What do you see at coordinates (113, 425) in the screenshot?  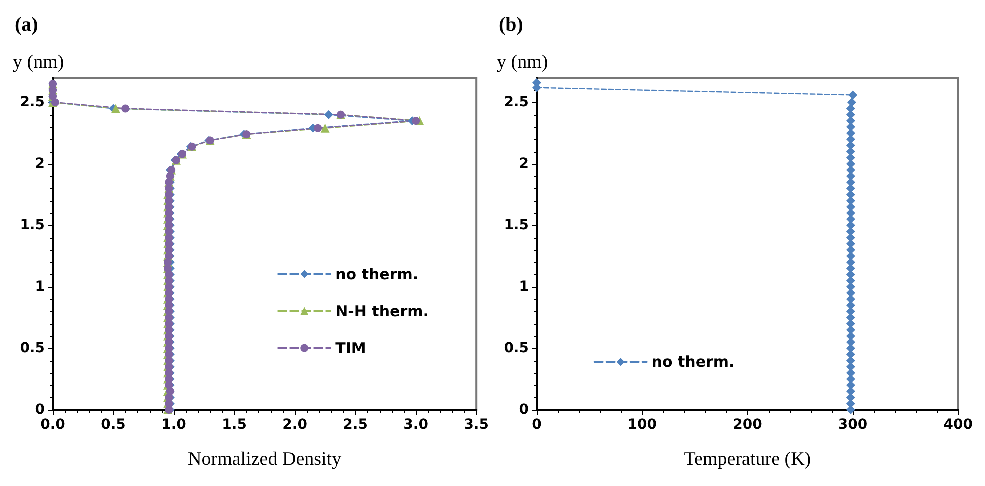 I see `x-tick-label: 0.5` at bounding box center [113, 425].